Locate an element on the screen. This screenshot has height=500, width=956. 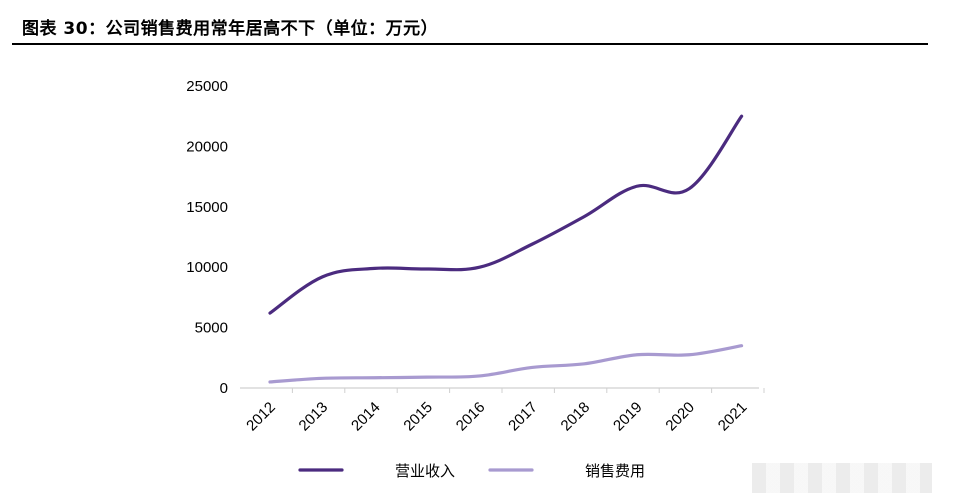
x-tick-label: 2020 is located at coordinates (680, 417).